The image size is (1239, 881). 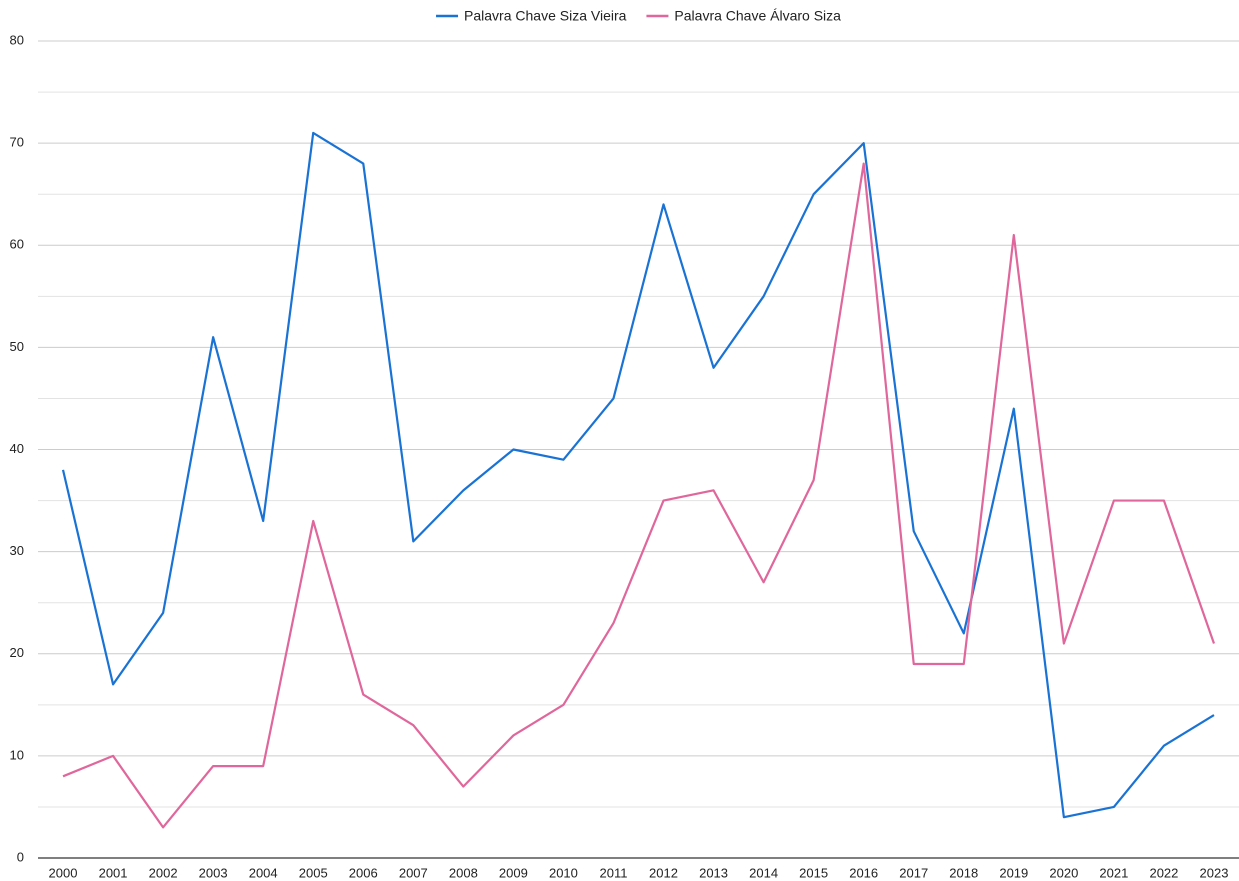 I want to click on x-tick-label: 2001, so click(x=113, y=872).